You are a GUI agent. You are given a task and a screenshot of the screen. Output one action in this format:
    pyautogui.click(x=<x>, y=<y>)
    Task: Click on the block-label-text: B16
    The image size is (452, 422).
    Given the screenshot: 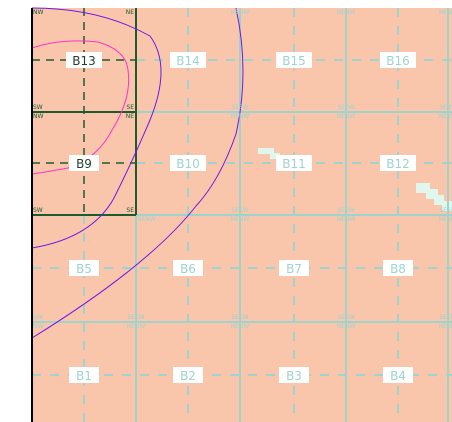 What is the action you would take?
    pyautogui.click(x=398, y=61)
    